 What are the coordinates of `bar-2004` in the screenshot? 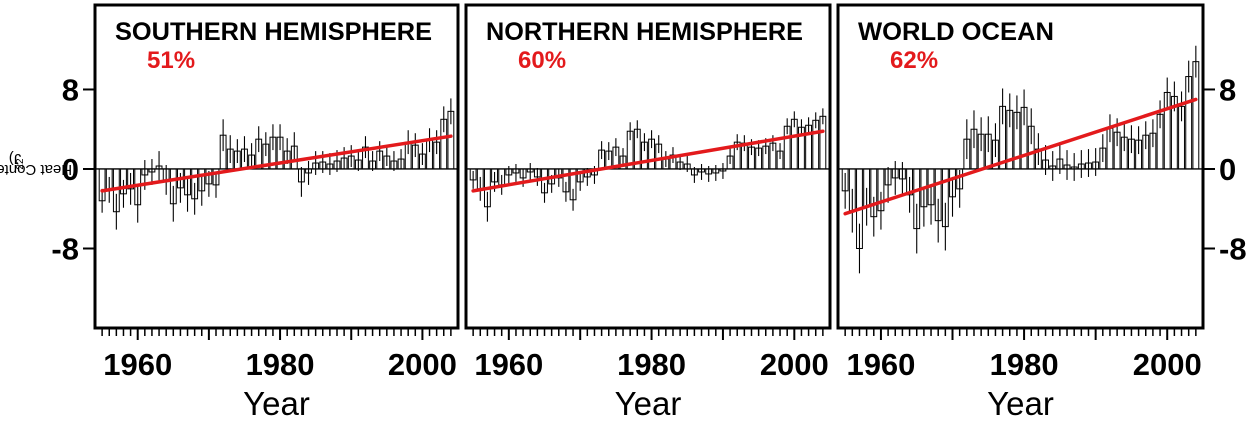 It's located at (1196, 115).